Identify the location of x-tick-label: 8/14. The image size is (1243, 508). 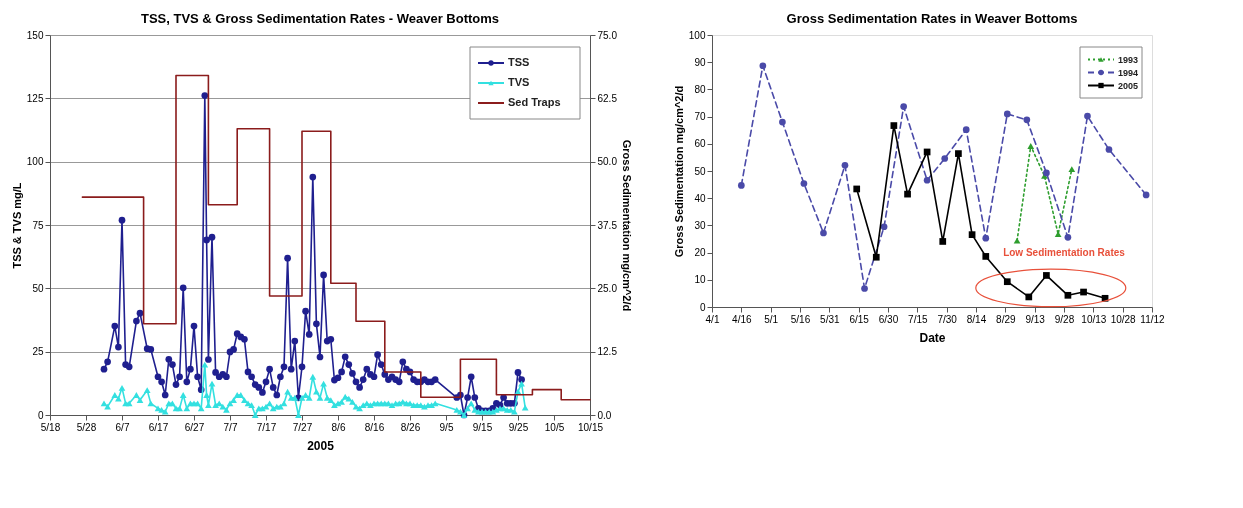
(976, 319).